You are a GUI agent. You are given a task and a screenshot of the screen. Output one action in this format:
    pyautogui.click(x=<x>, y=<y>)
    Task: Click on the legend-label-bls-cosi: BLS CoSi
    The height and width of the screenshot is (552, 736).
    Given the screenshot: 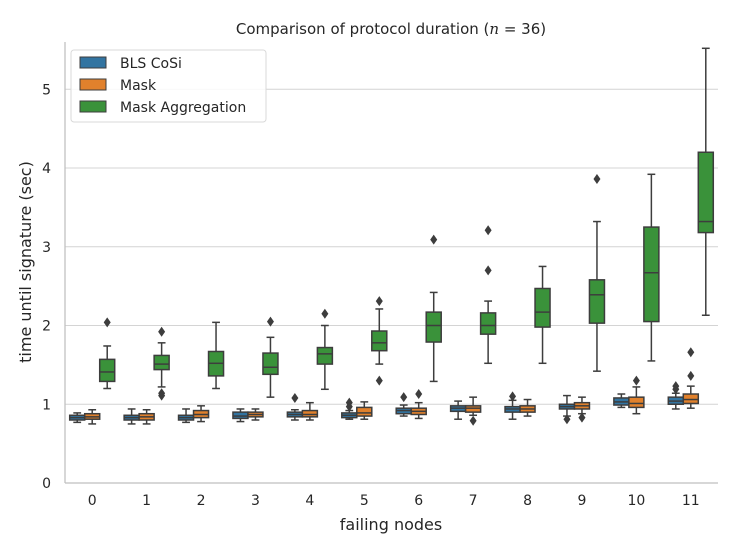 What is the action you would take?
    pyautogui.click(x=151, y=64)
    